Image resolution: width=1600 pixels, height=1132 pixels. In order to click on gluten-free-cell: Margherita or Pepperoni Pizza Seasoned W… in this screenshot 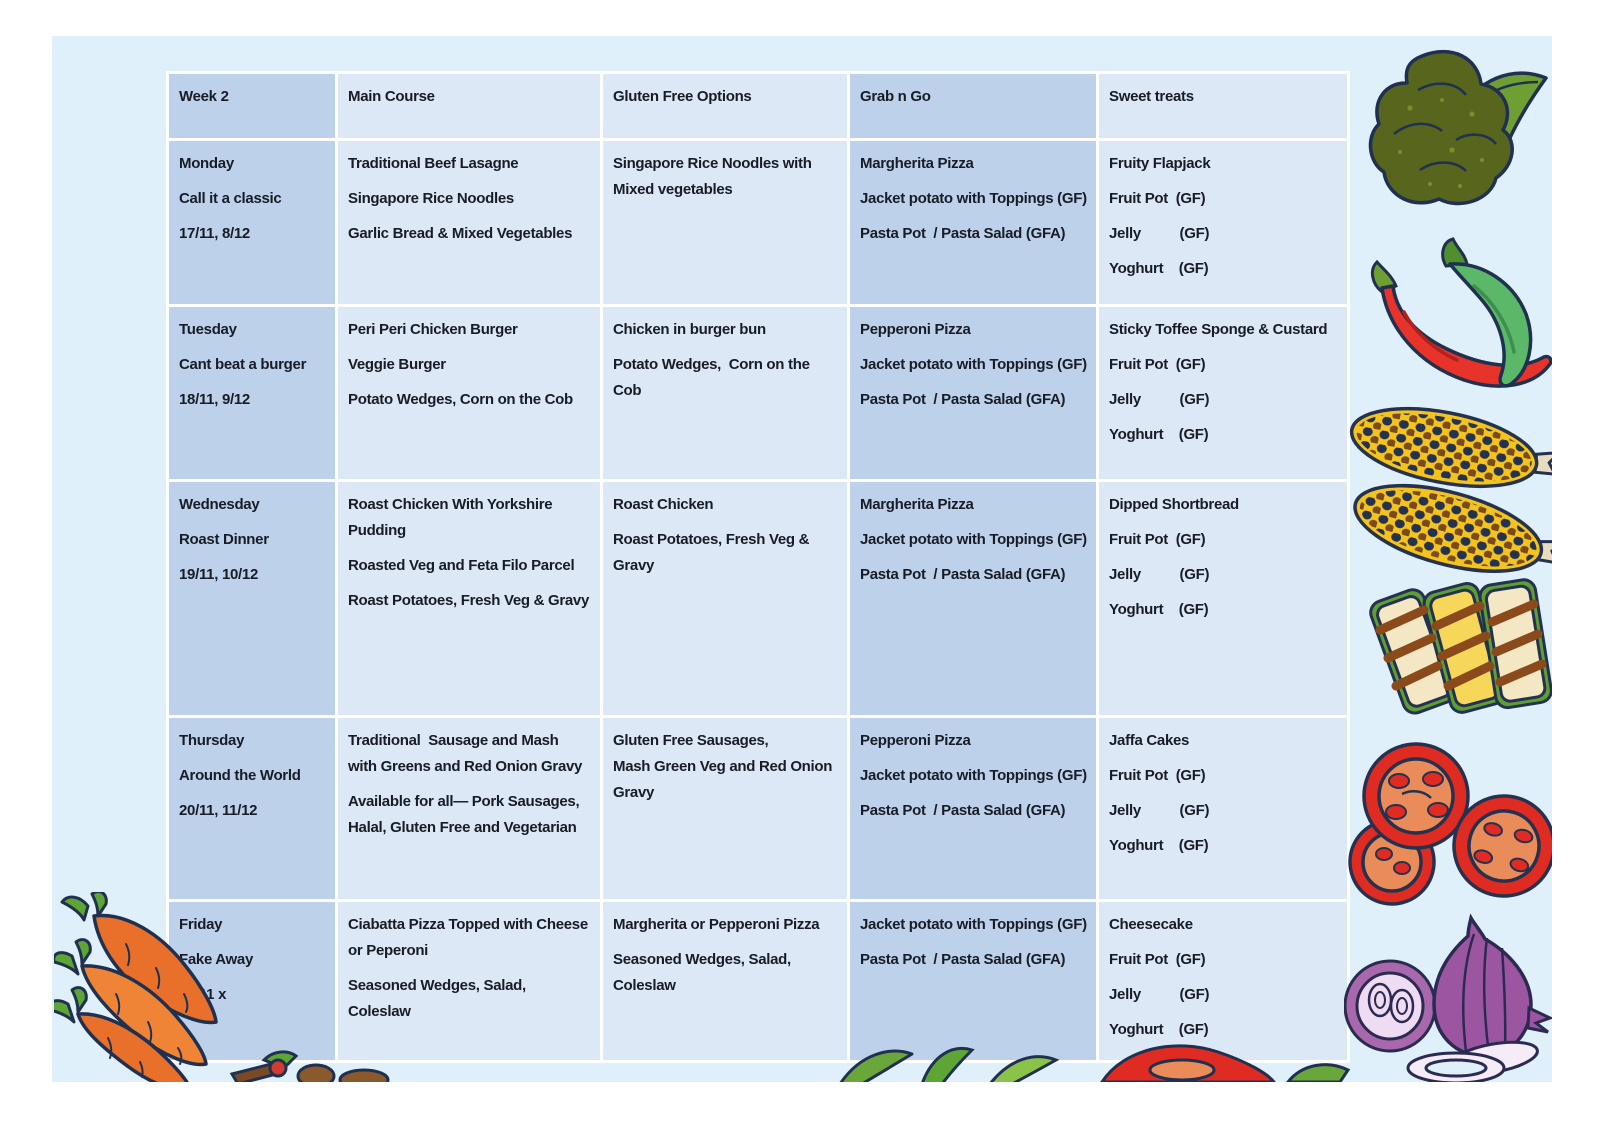, I will do `click(725, 981)`.